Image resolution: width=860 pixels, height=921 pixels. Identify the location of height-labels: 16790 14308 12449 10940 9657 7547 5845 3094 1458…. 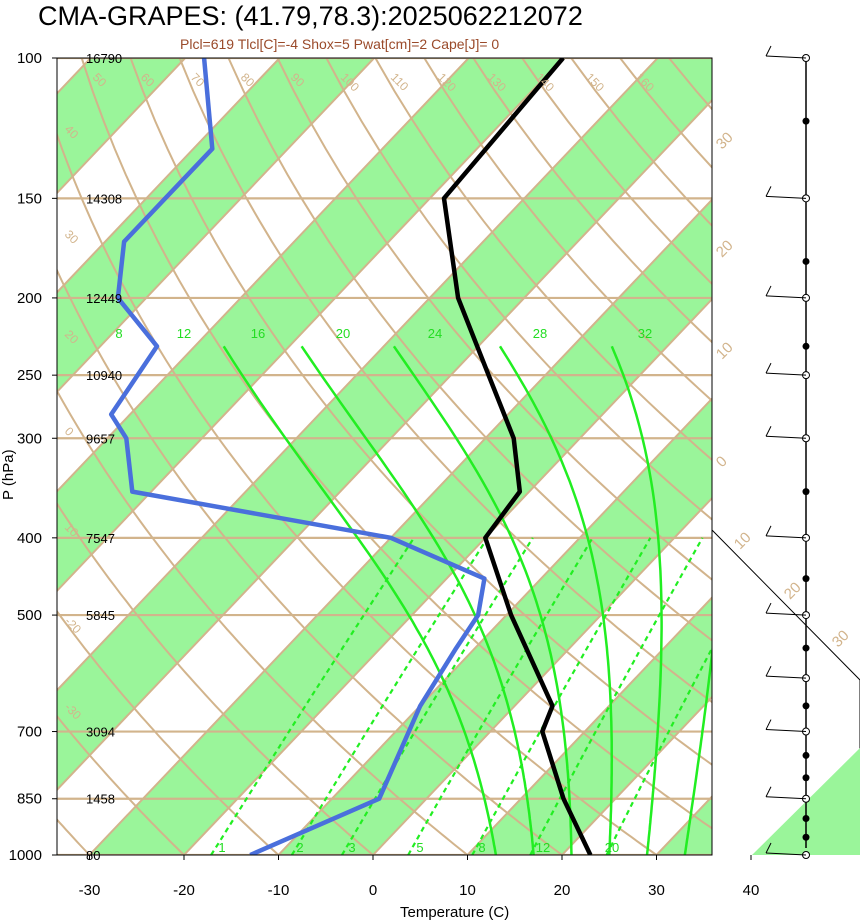
(104, 457).